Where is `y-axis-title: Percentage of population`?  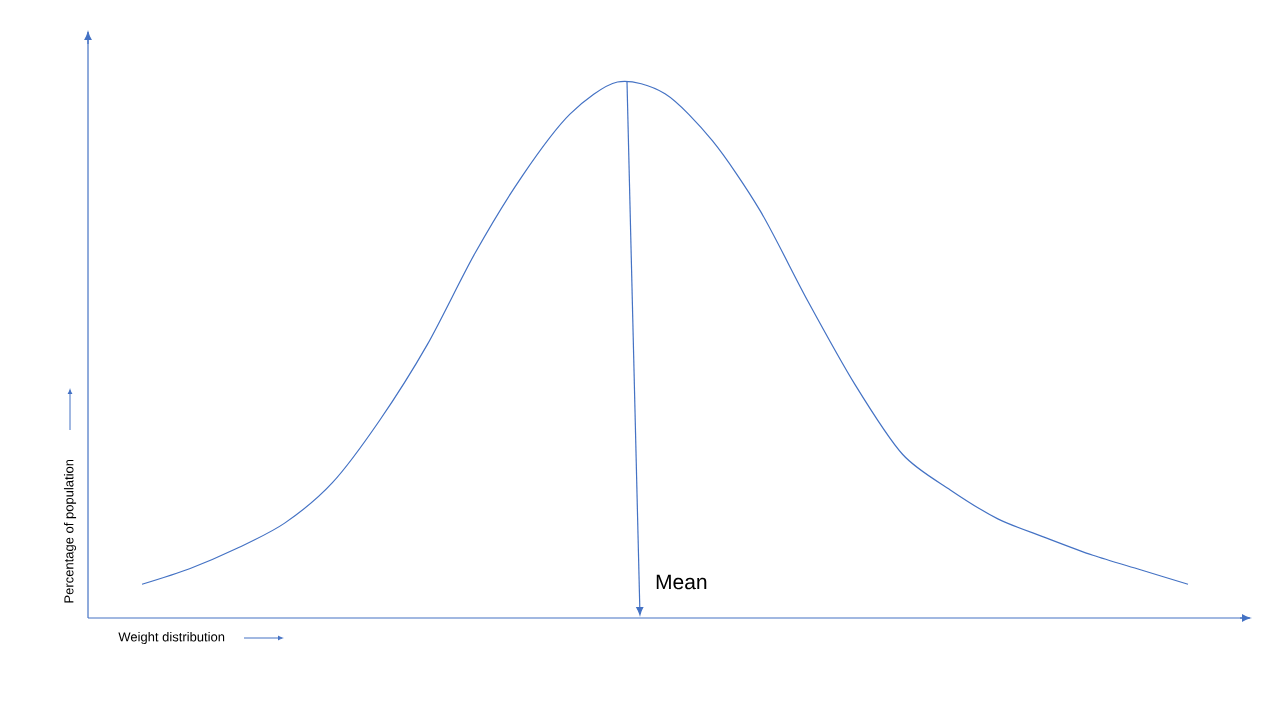 y-axis-title: Percentage of population is located at coordinates (70, 531).